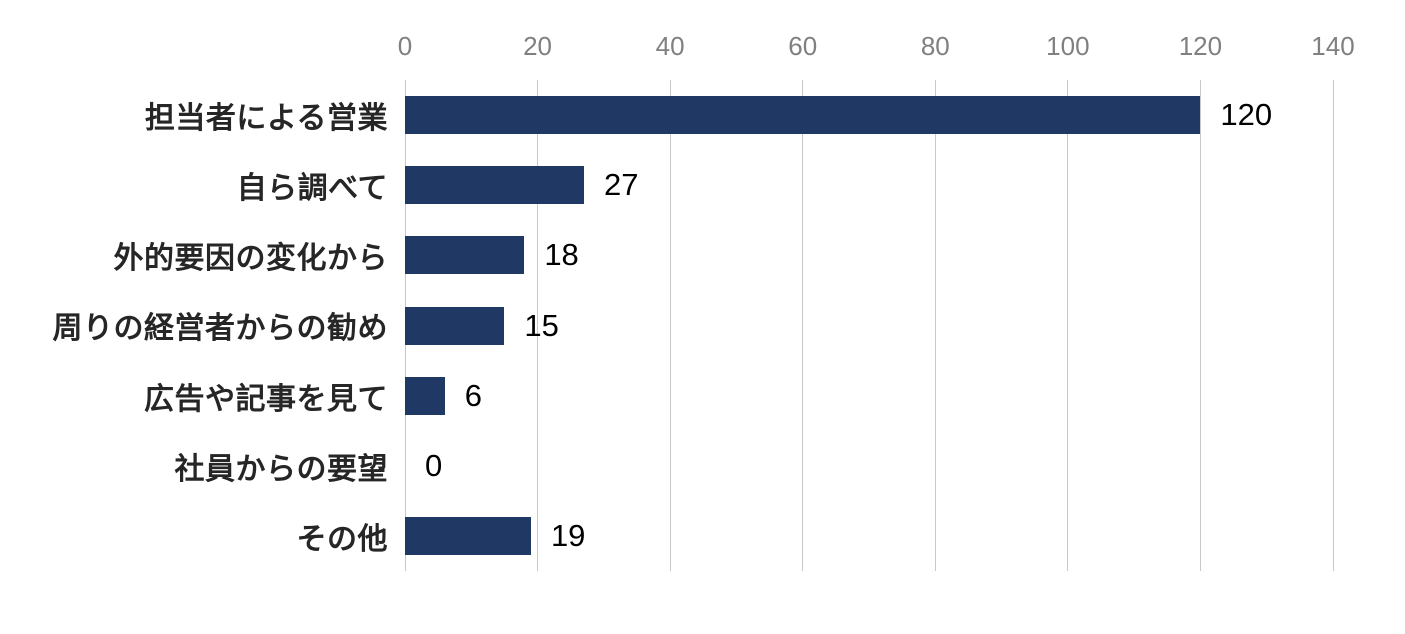 The image size is (1405, 634). What do you see at coordinates (935, 46) in the screenshot?
I see `x-tick-label: 80` at bounding box center [935, 46].